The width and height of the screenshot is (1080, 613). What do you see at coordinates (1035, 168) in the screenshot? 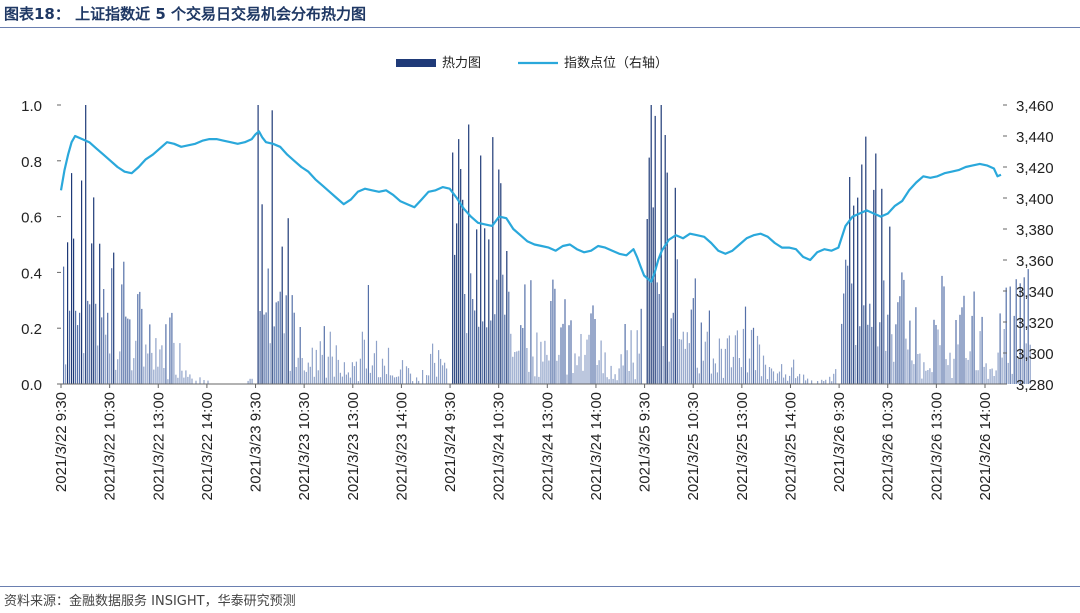
I see `y-right-tick-label: 3,420` at bounding box center [1035, 168].